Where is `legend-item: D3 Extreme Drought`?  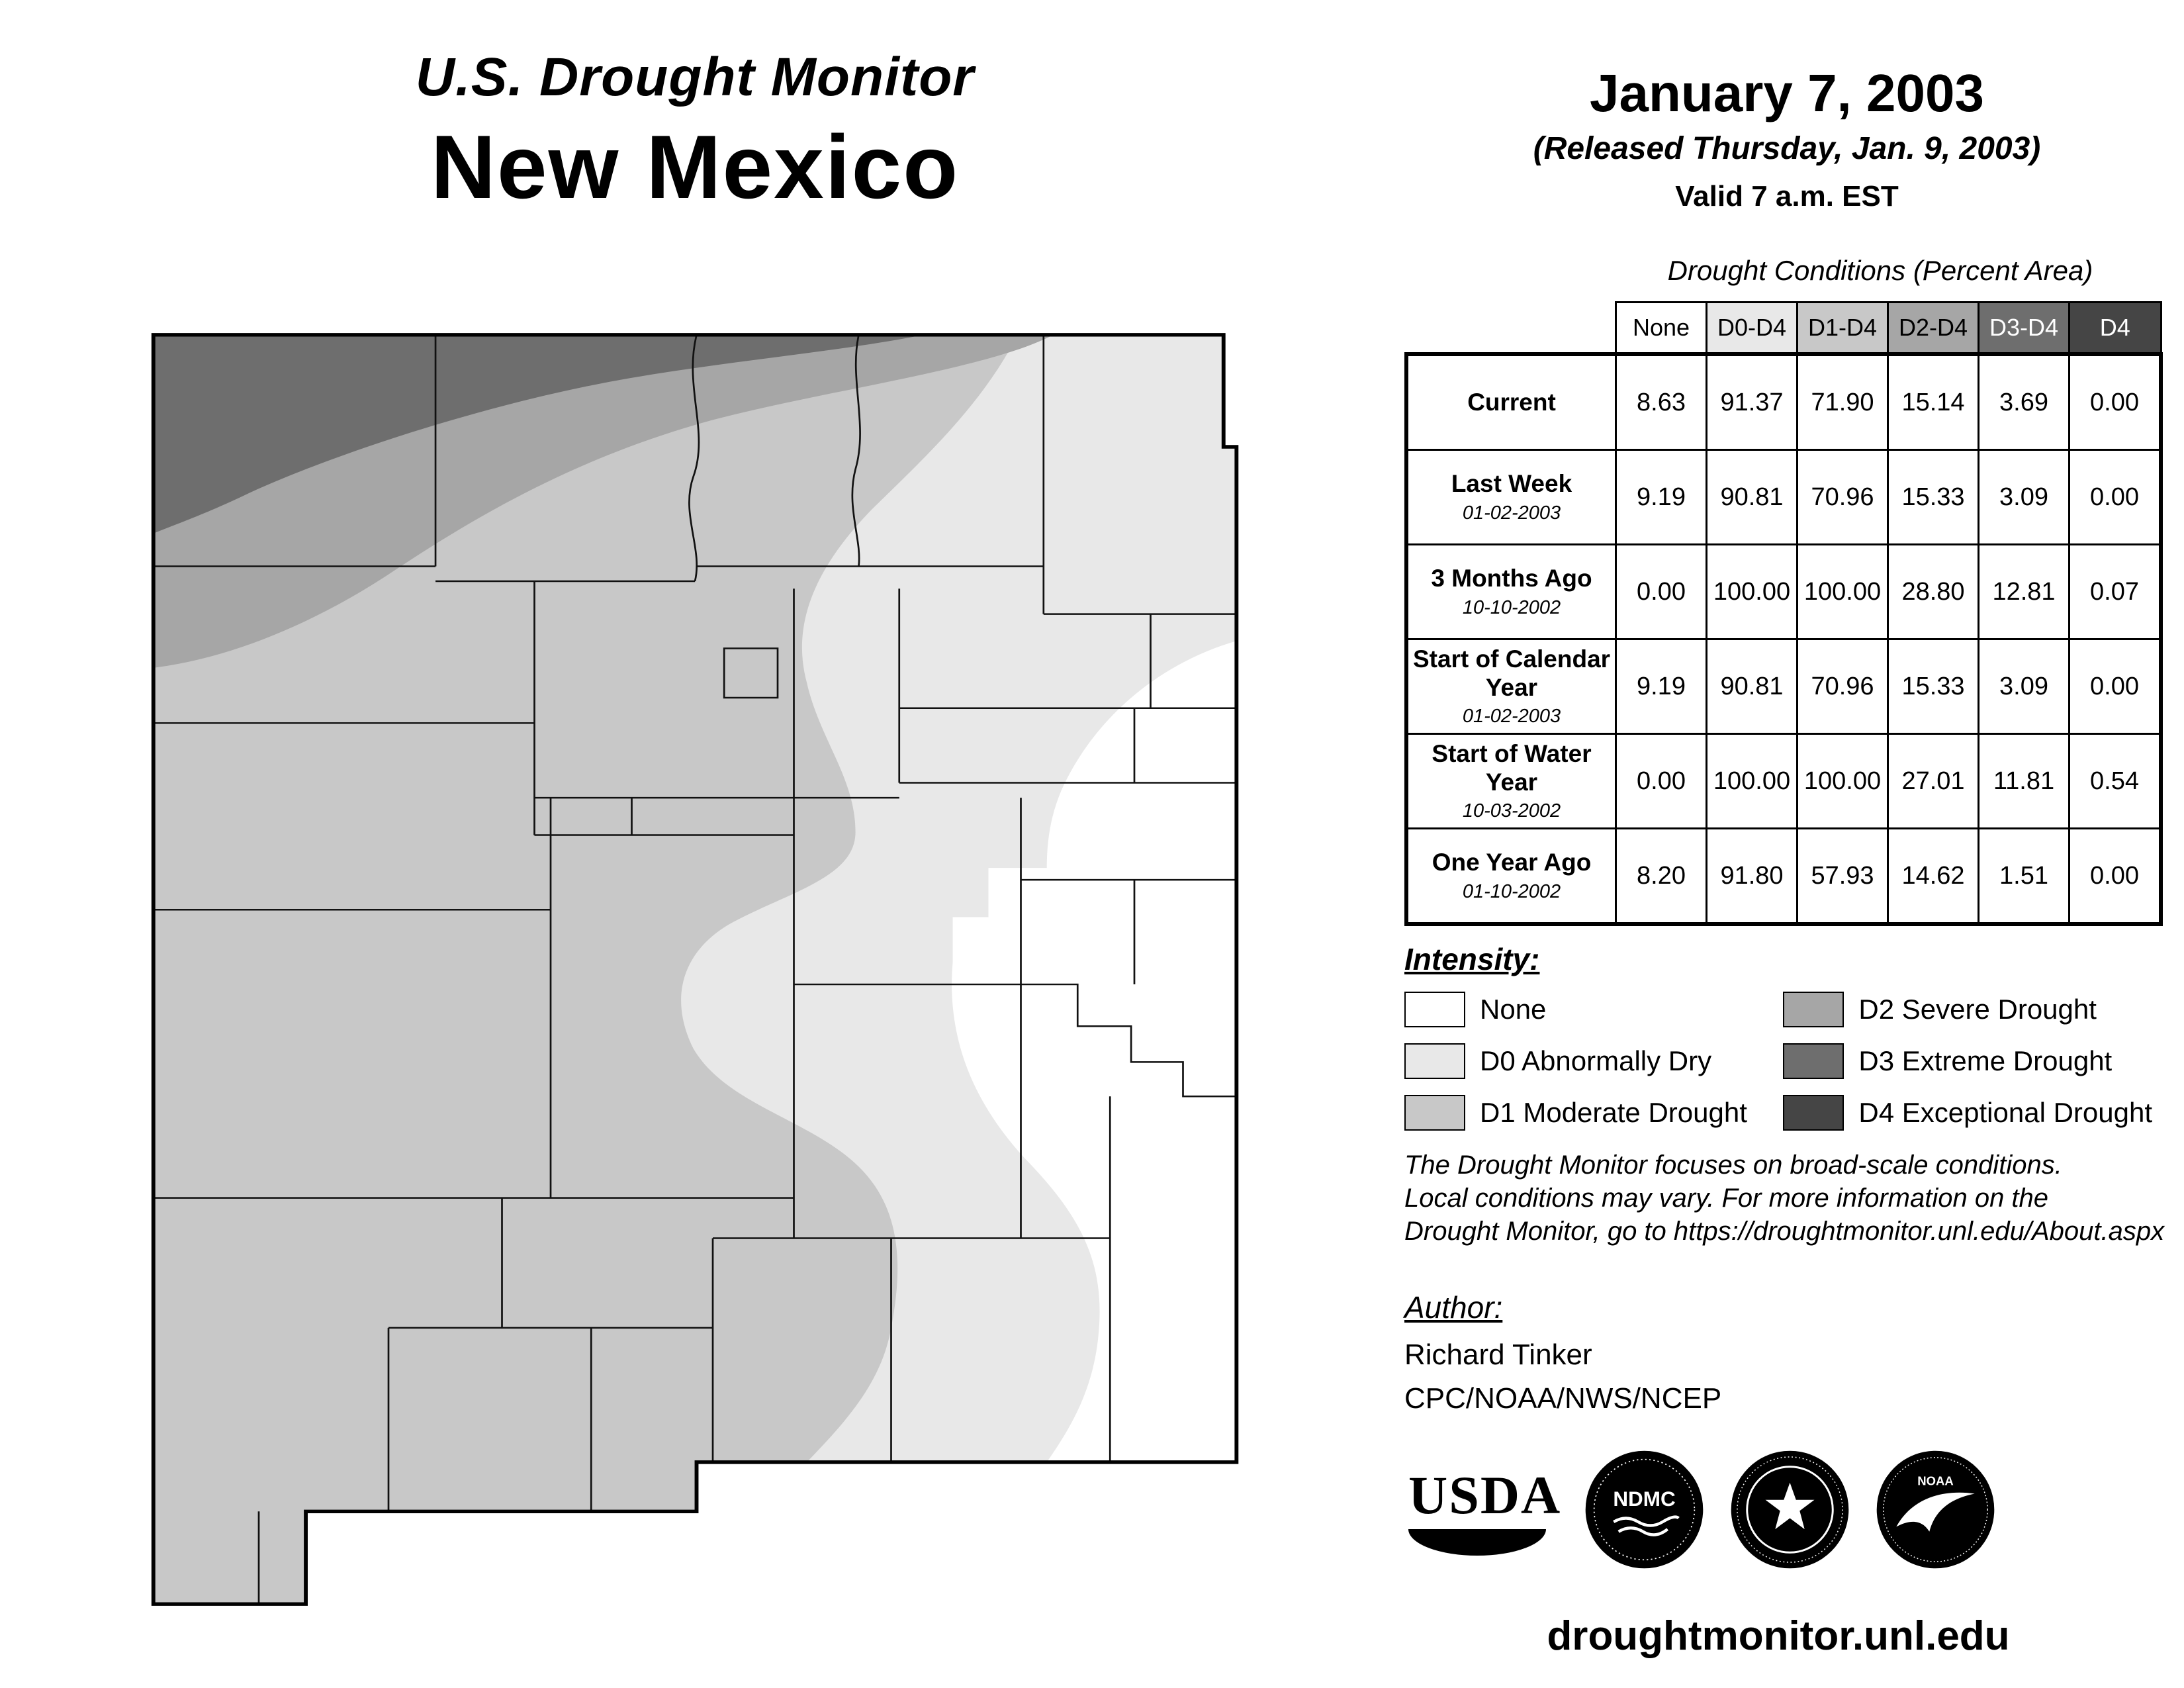
legend-item: D3 Extreme Drought is located at coordinates (1968, 1061).